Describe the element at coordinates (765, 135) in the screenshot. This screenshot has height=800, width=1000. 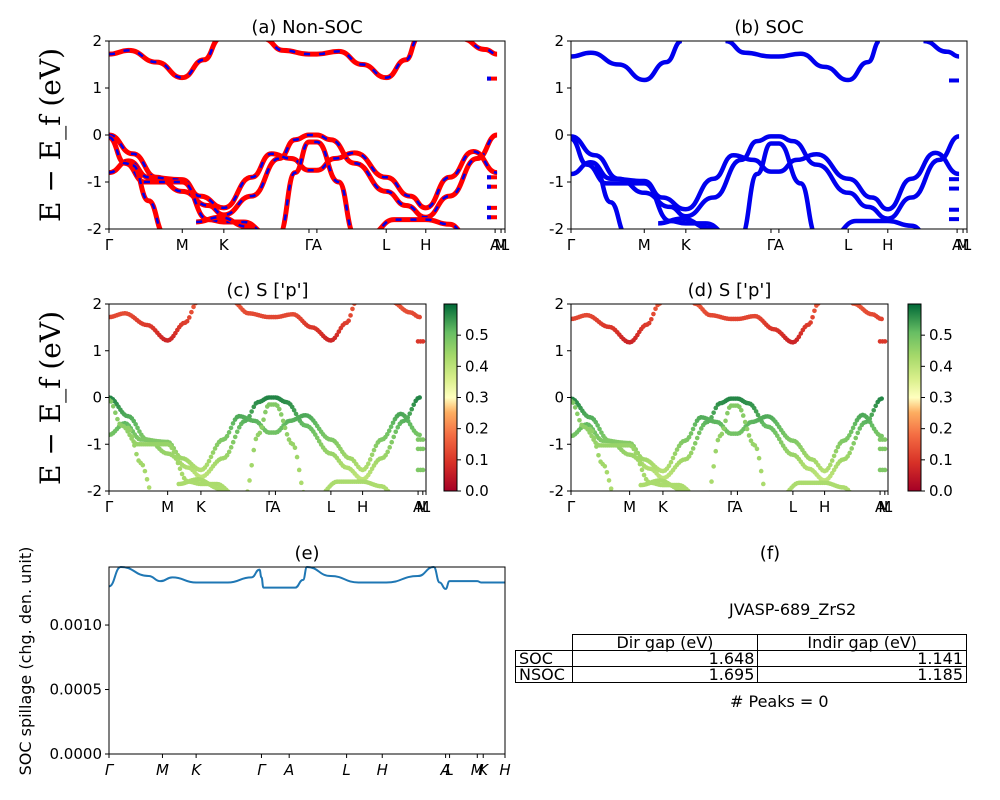
I see `soc-bands` at that location.